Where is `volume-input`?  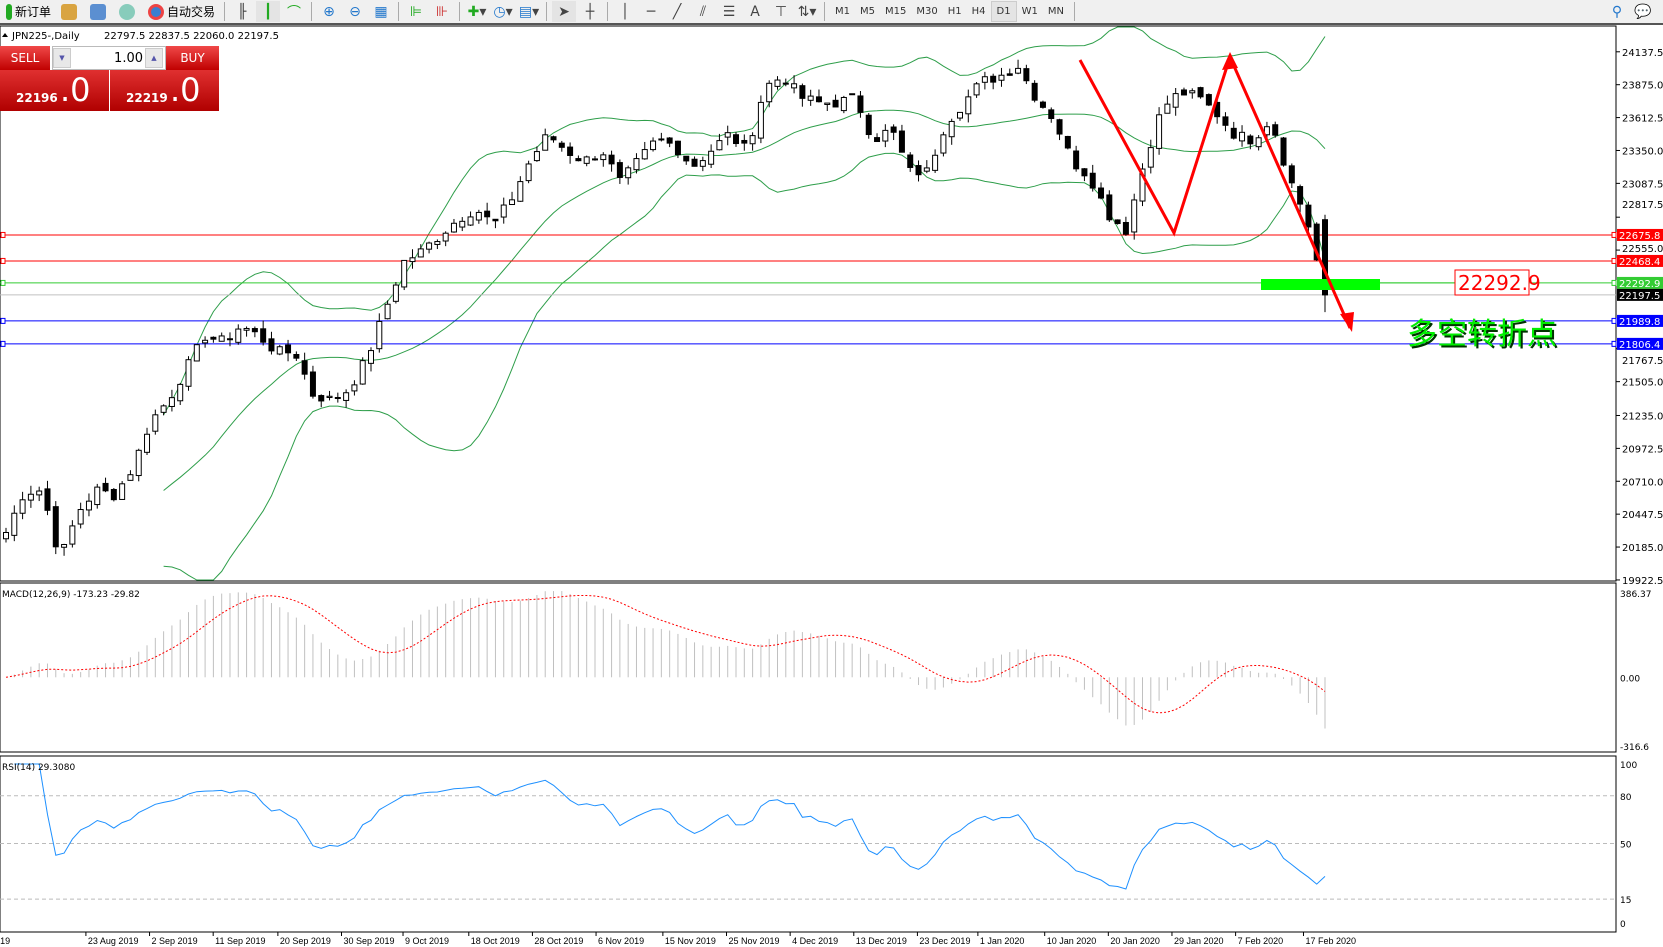 volume-input is located at coordinates (108, 58).